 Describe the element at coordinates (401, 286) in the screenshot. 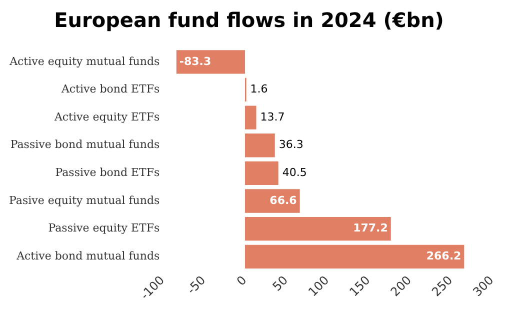

I see `x-tick-label: 200` at that location.